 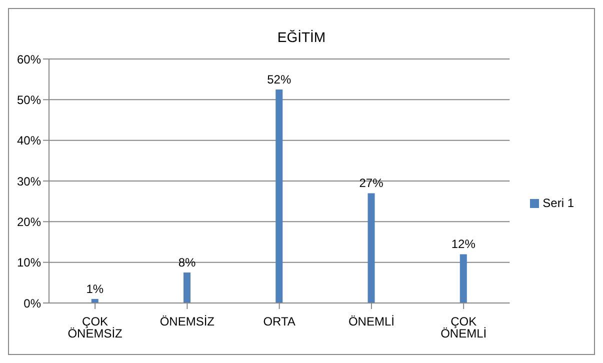 I want to click on y-tick-label: 0%, so click(x=33, y=303).